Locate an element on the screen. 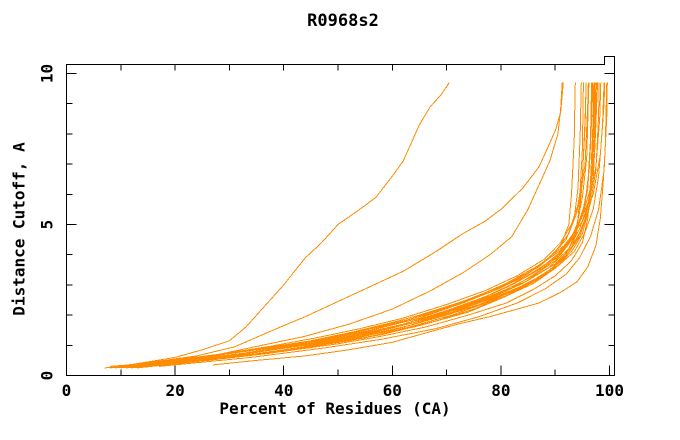  x-tick-label: 80 is located at coordinates (500, 390).